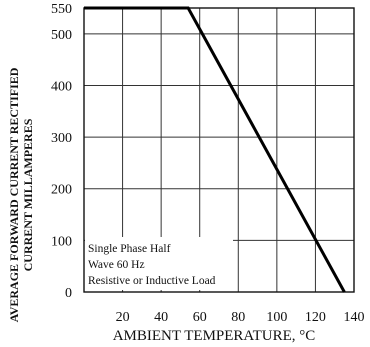 Image resolution: width=370 pixels, height=347 pixels. Describe the element at coordinates (61, 241) in the screenshot. I see `y-tick-label: 100` at that location.